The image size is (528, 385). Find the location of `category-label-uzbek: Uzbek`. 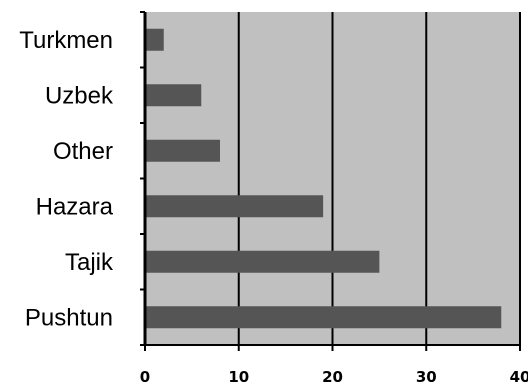

category-label-uzbek: Uzbek is located at coordinates (79, 95).